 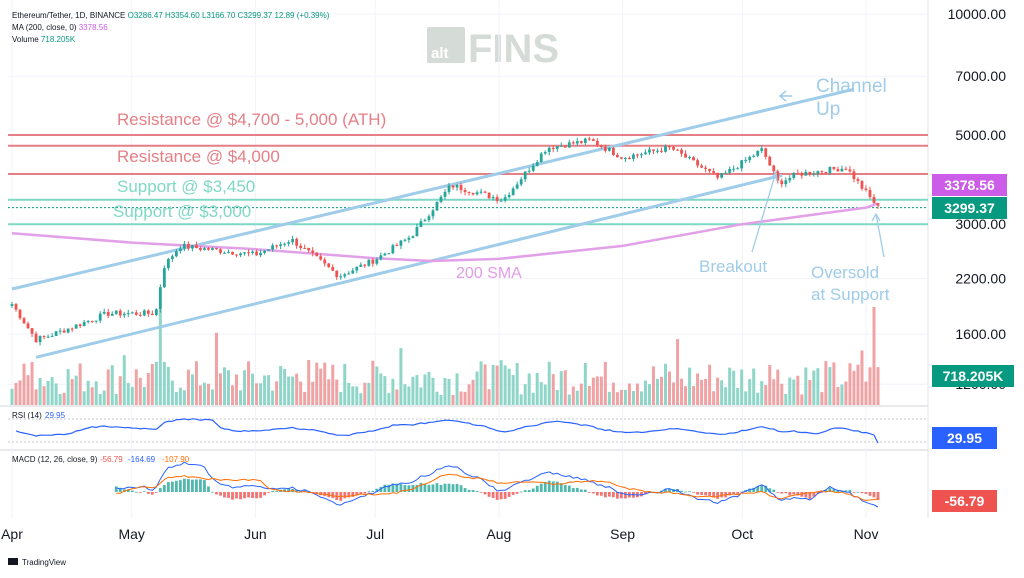 What do you see at coordinates (964, 501) in the screenshot?
I see `badge-macd-bg` at bounding box center [964, 501].